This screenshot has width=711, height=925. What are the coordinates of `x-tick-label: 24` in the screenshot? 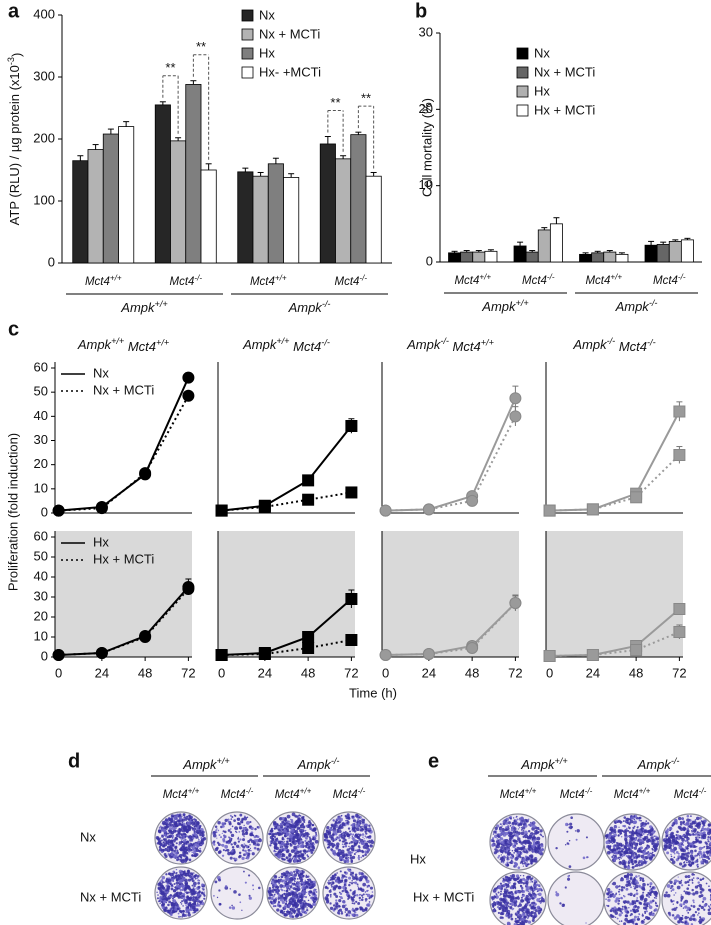 It's located at (593, 672).